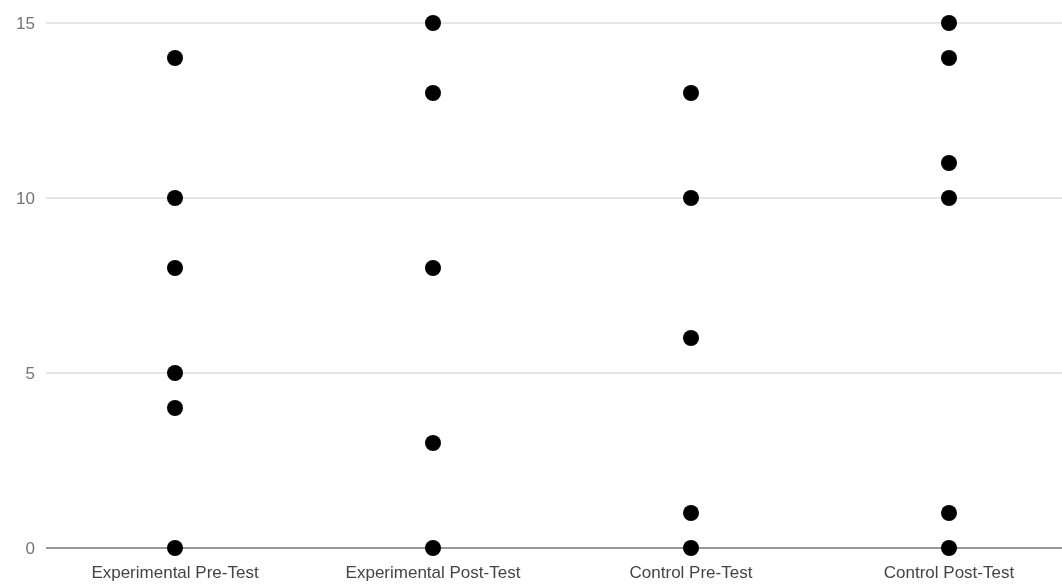 The width and height of the screenshot is (1062, 588). What do you see at coordinates (175, 572) in the screenshot?
I see `x-tick-label: Experimental Pre-Test` at bounding box center [175, 572].